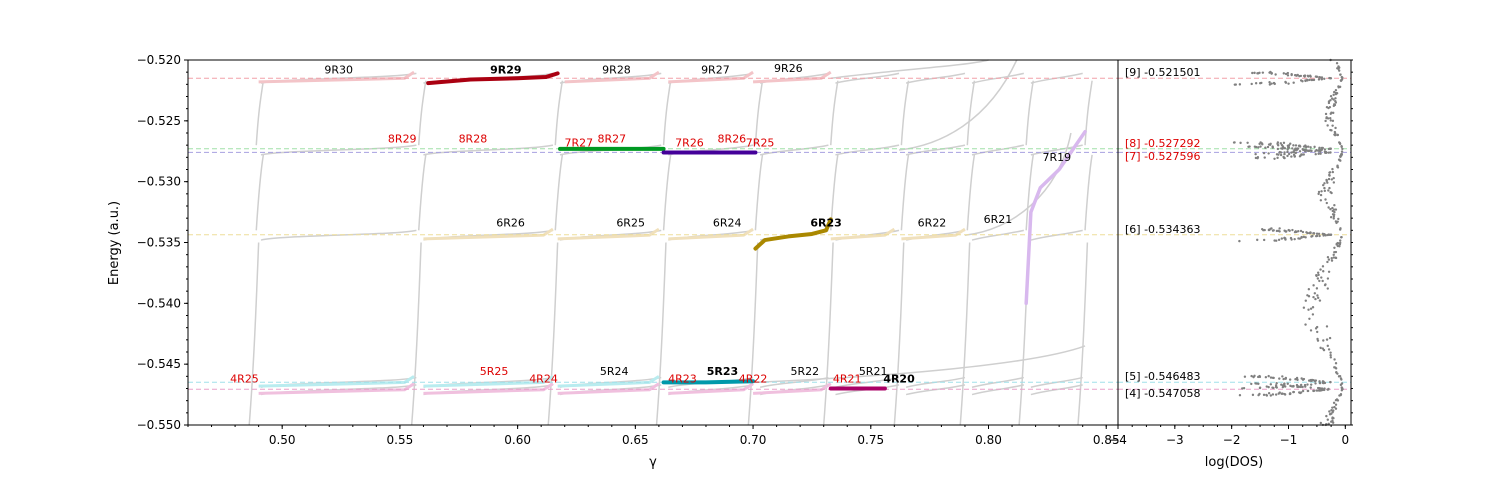  Describe the element at coordinates (682, 378) in the screenshot. I see `annotation-4R23: 4R23` at that location.